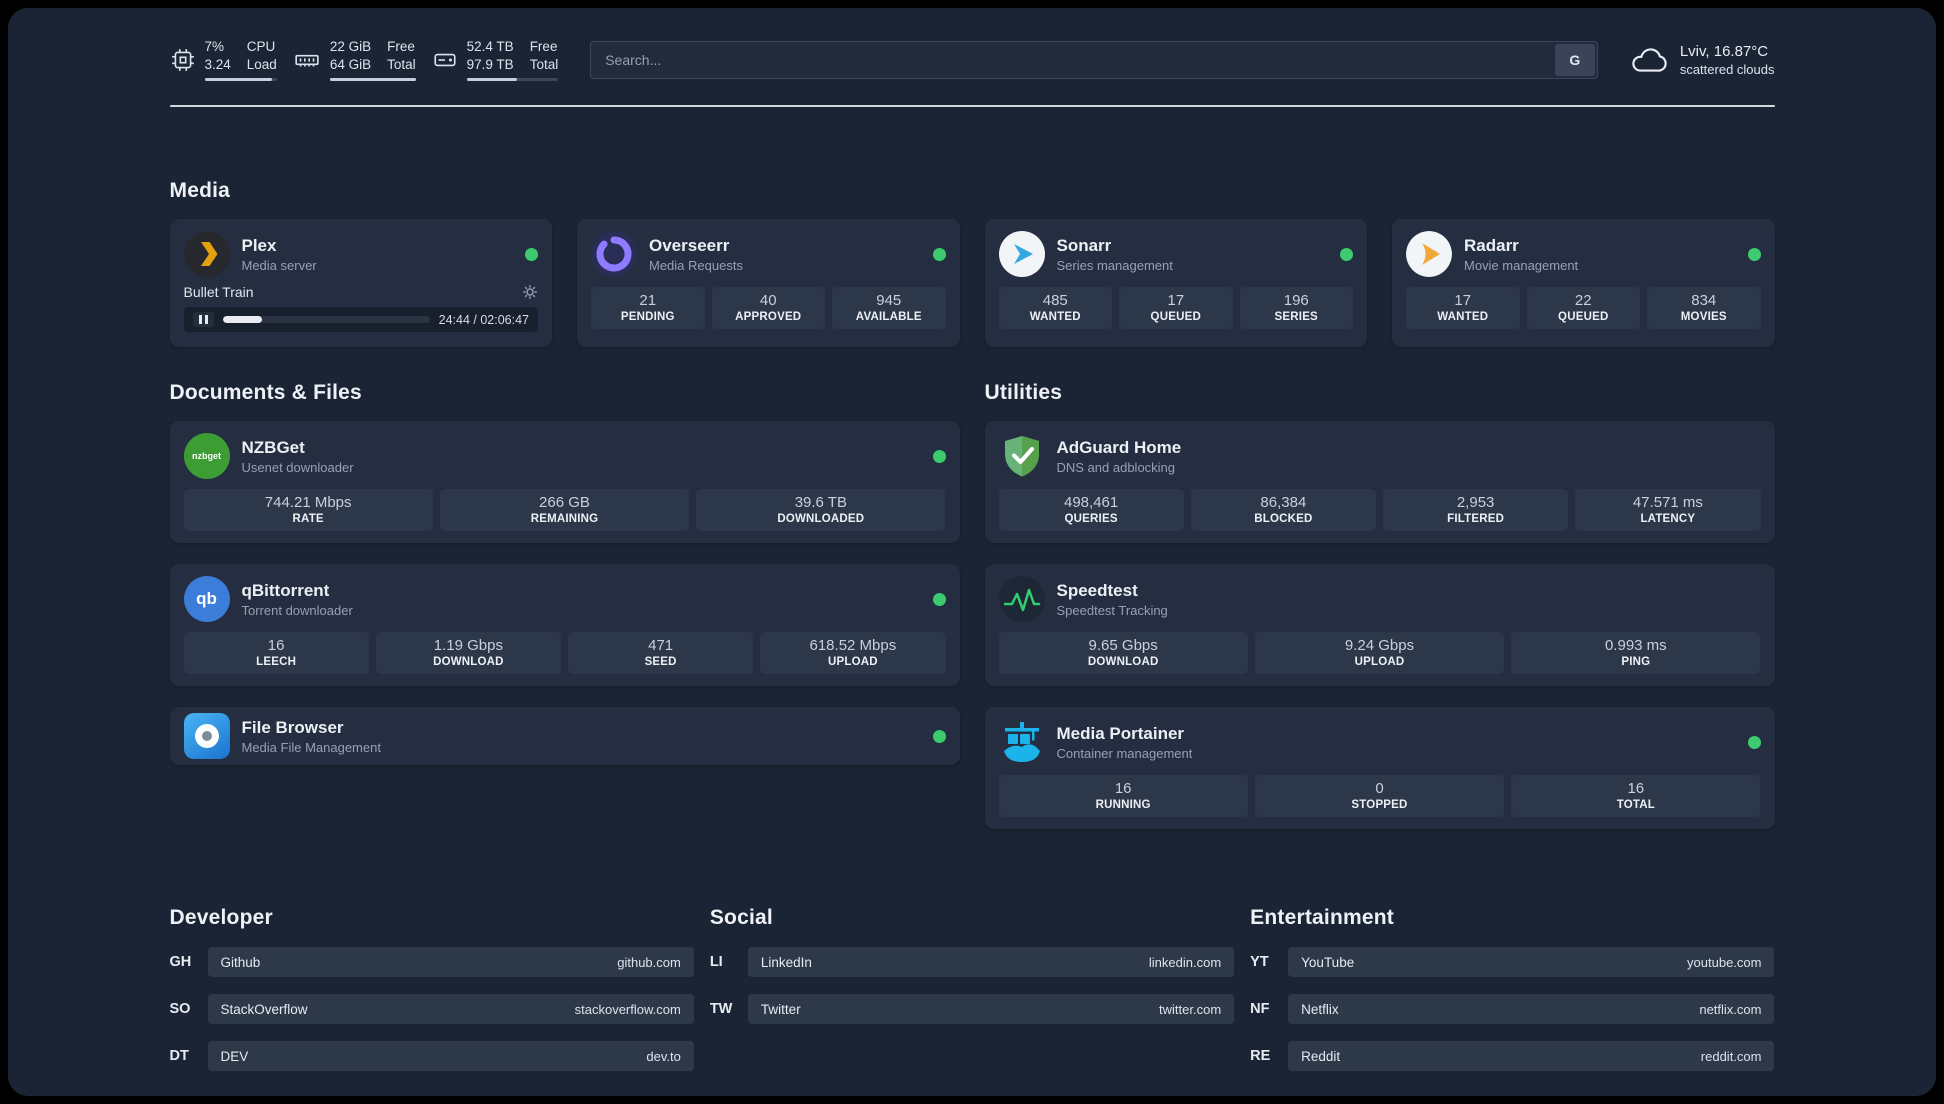 The width and height of the screenshot is (1944, 1104). I want to click on search-input, so click(1094, 59).